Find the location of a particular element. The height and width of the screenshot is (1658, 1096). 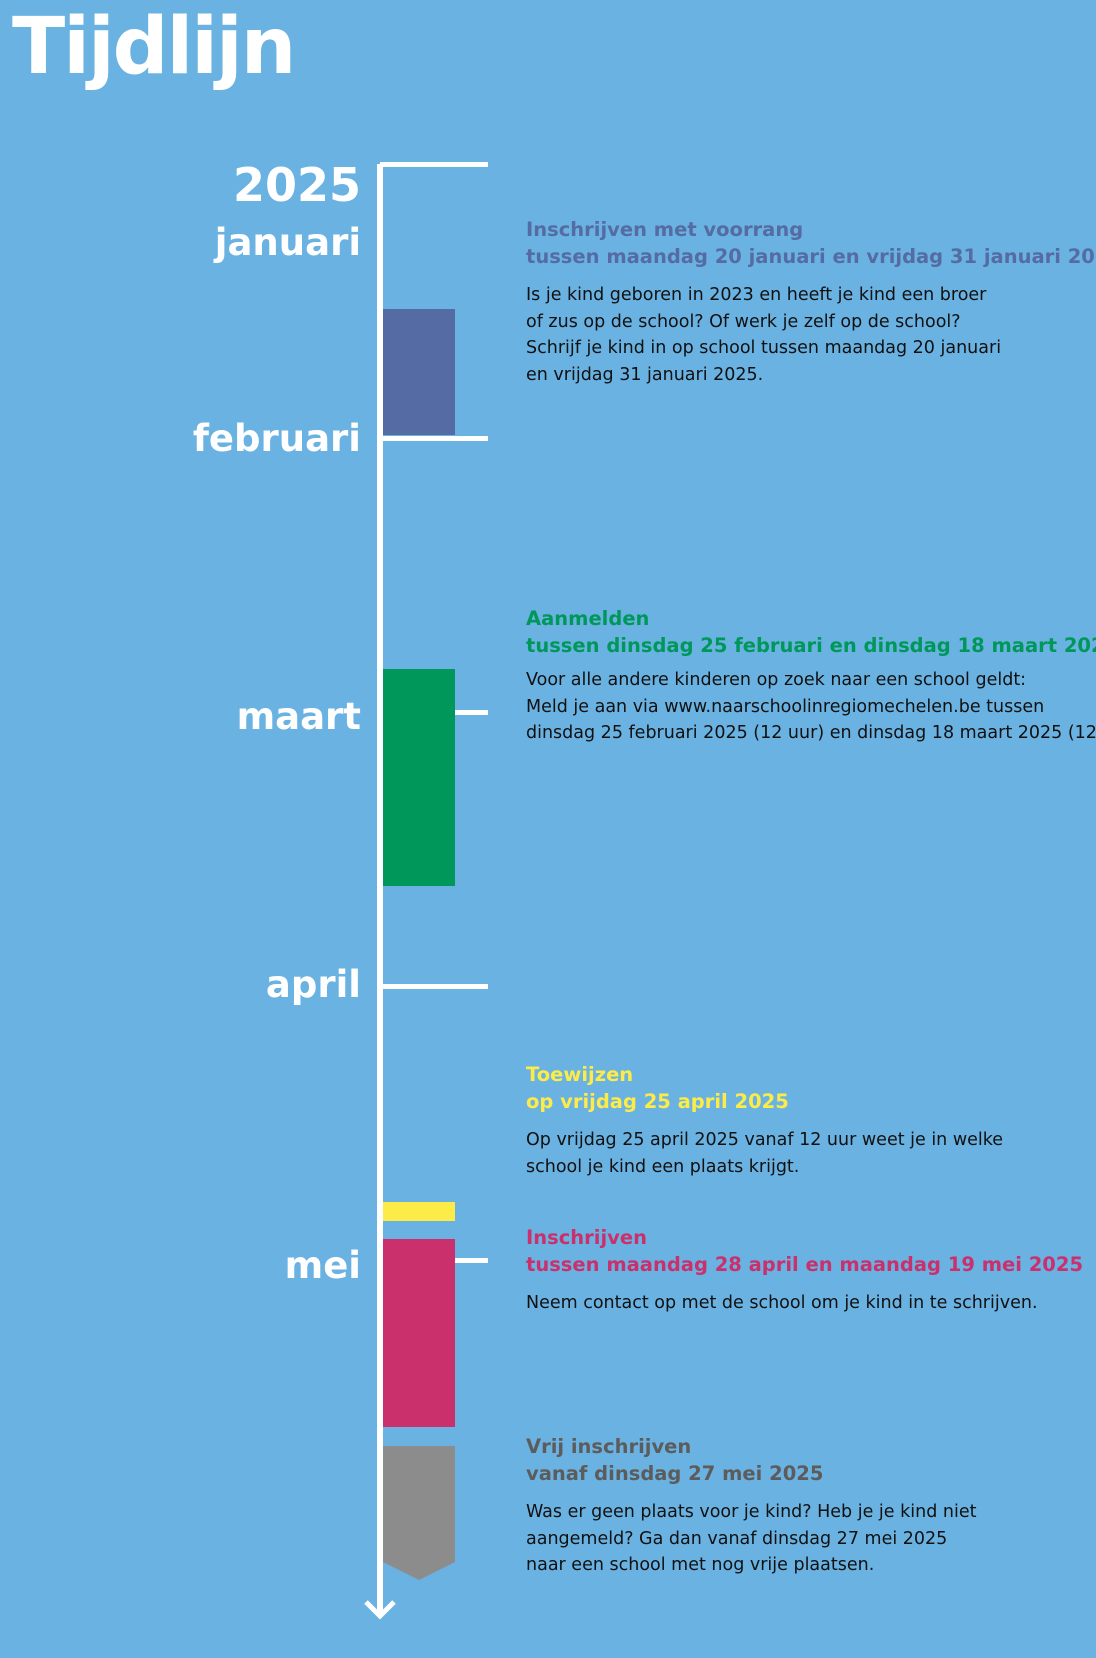

bar-vrij-inschrijven is located at coordinates (419, 1513).